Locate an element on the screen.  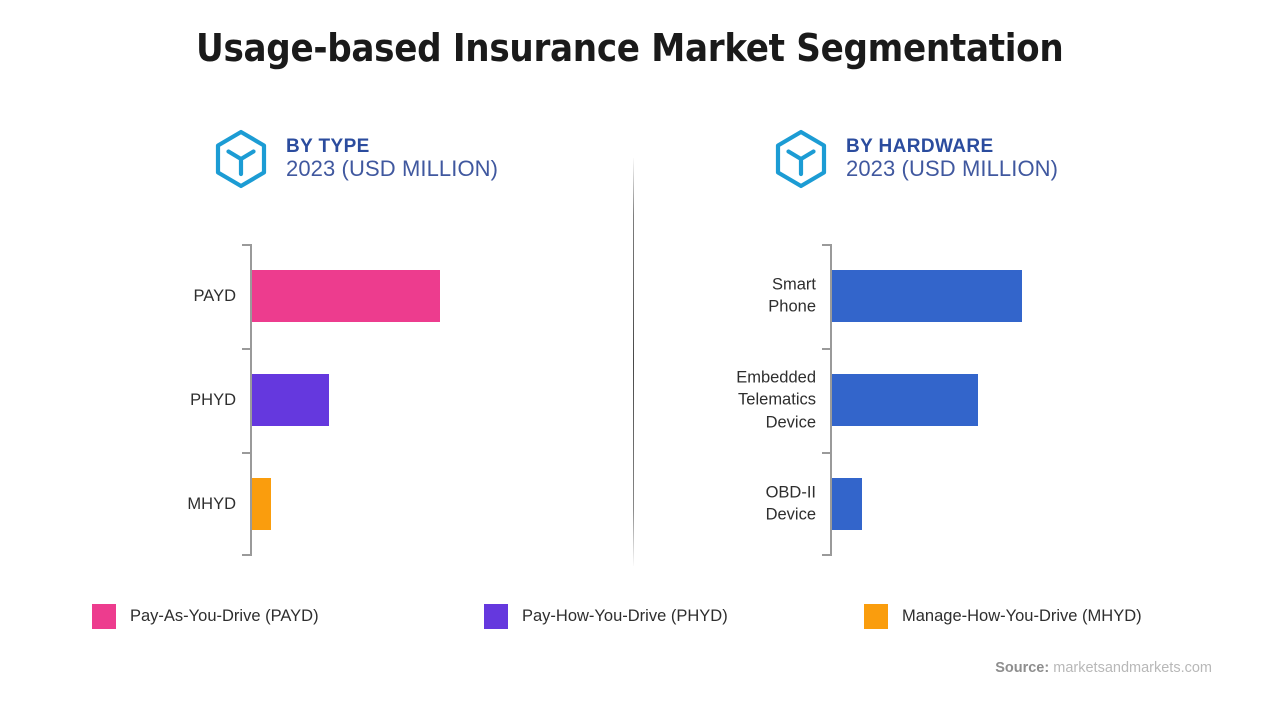
legend-swatch-mhyd is located at coordinates (876, 616).